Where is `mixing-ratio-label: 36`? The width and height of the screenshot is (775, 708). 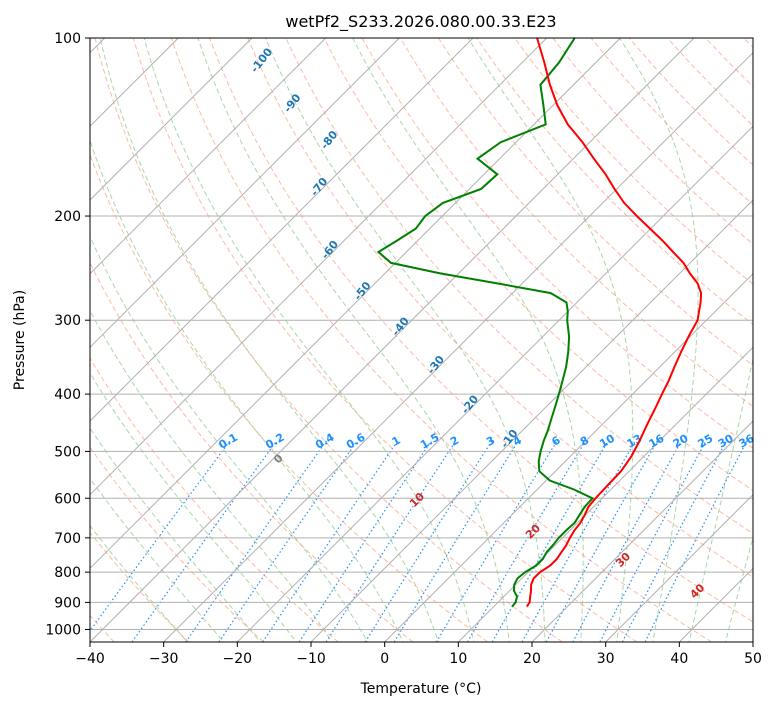 mixing-ratio-label: 36 is located at coordinates (747, 441).